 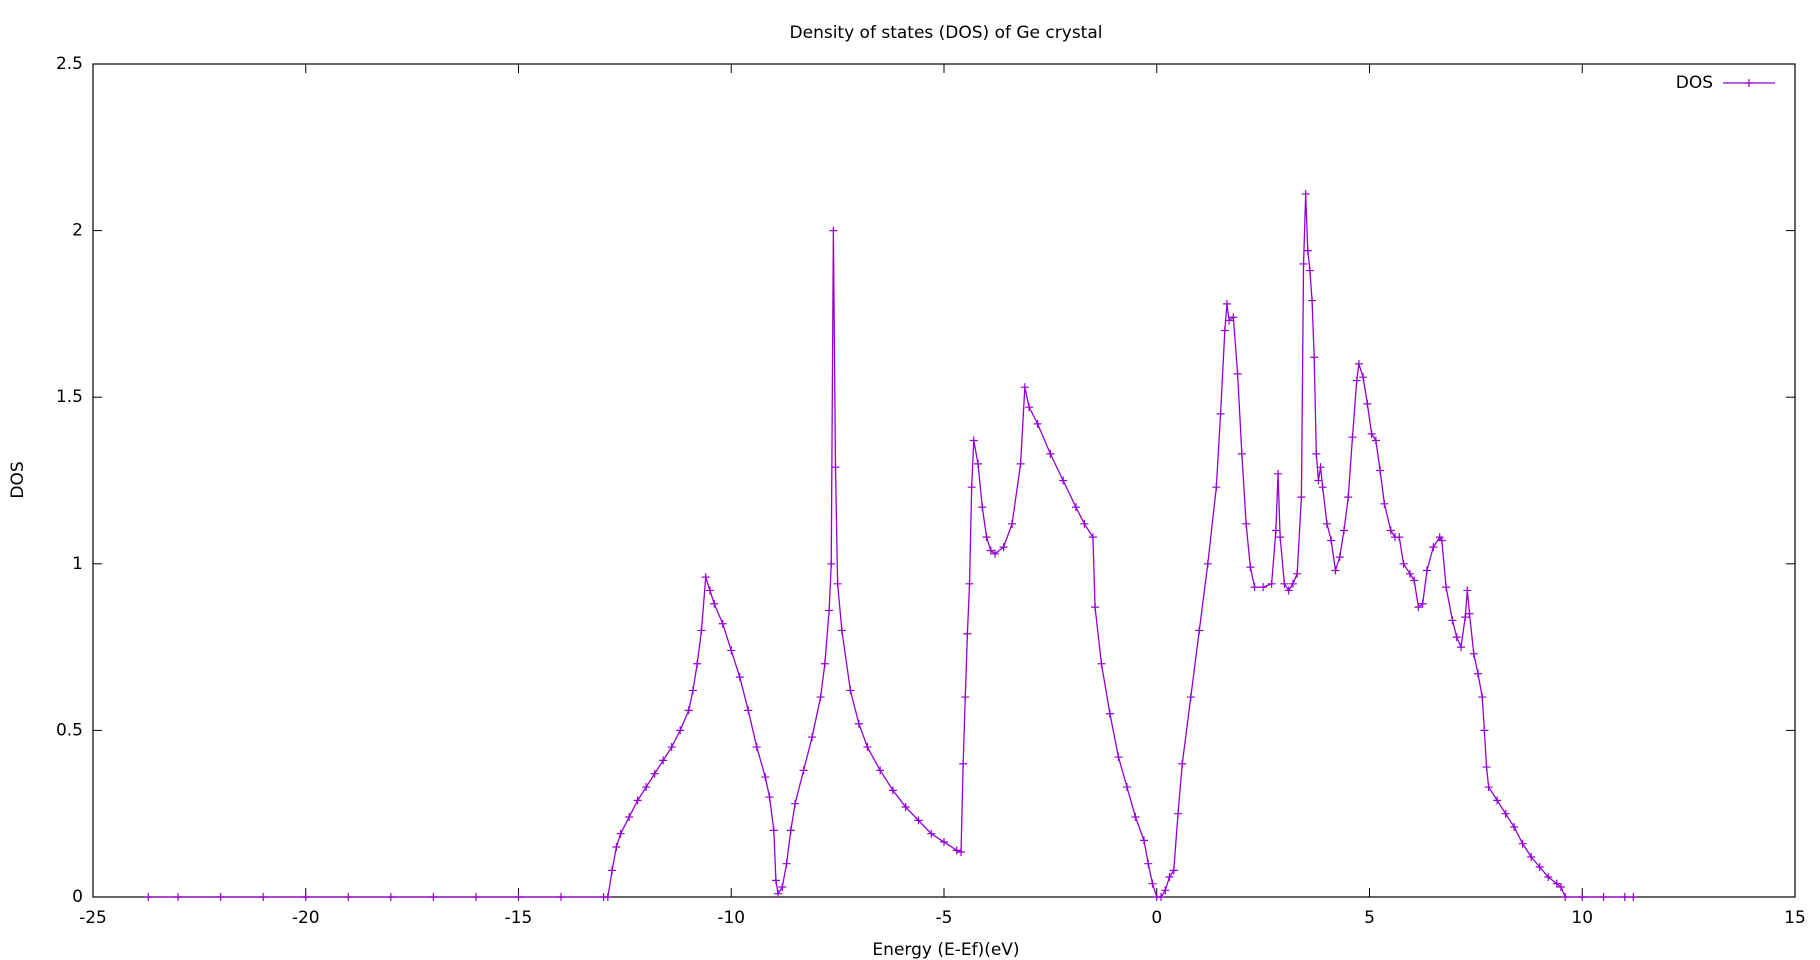 What do you see at coordinates (1156, 918) in the screenshot?
I see `x-tick-label: 0` at bounding box center [1156, 918].